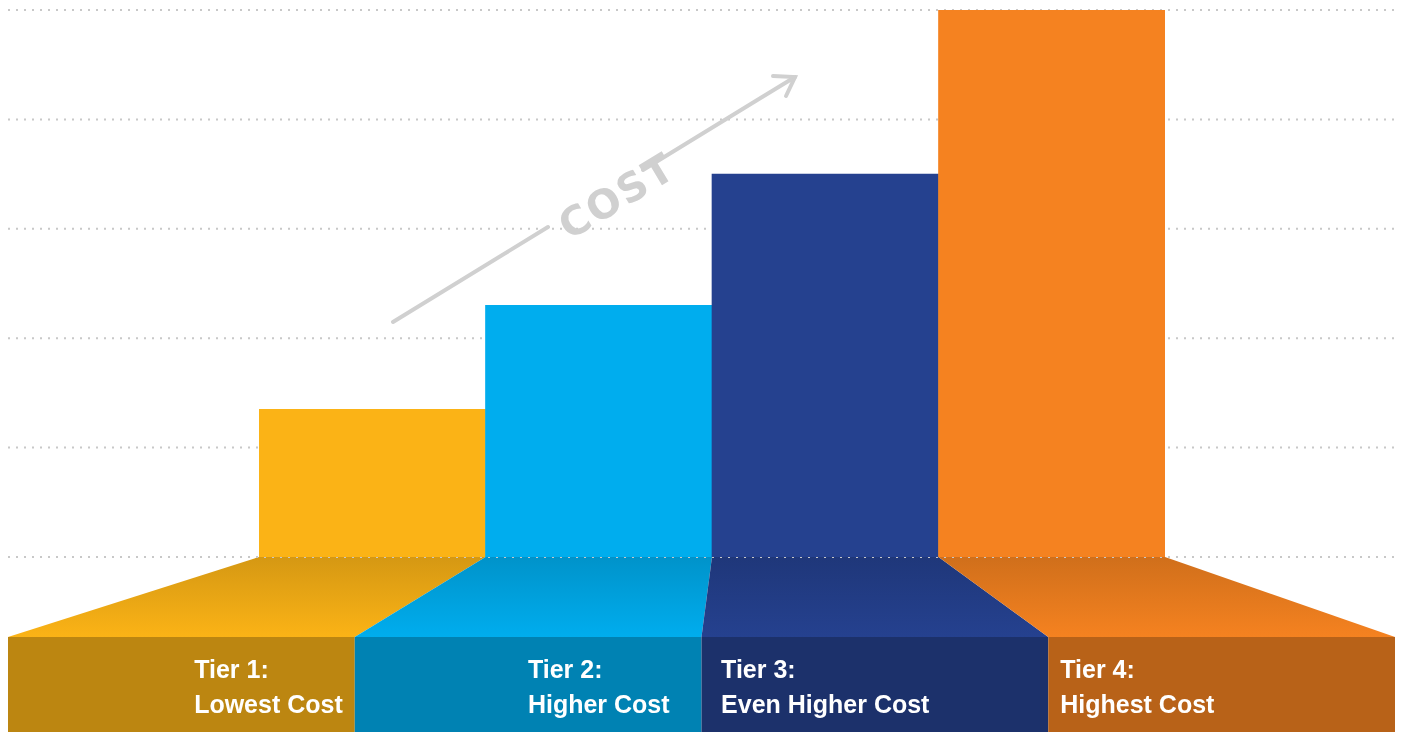  I want to click on x-tick-label: Tier 3: Even Higher Cost, so click(826, 686).